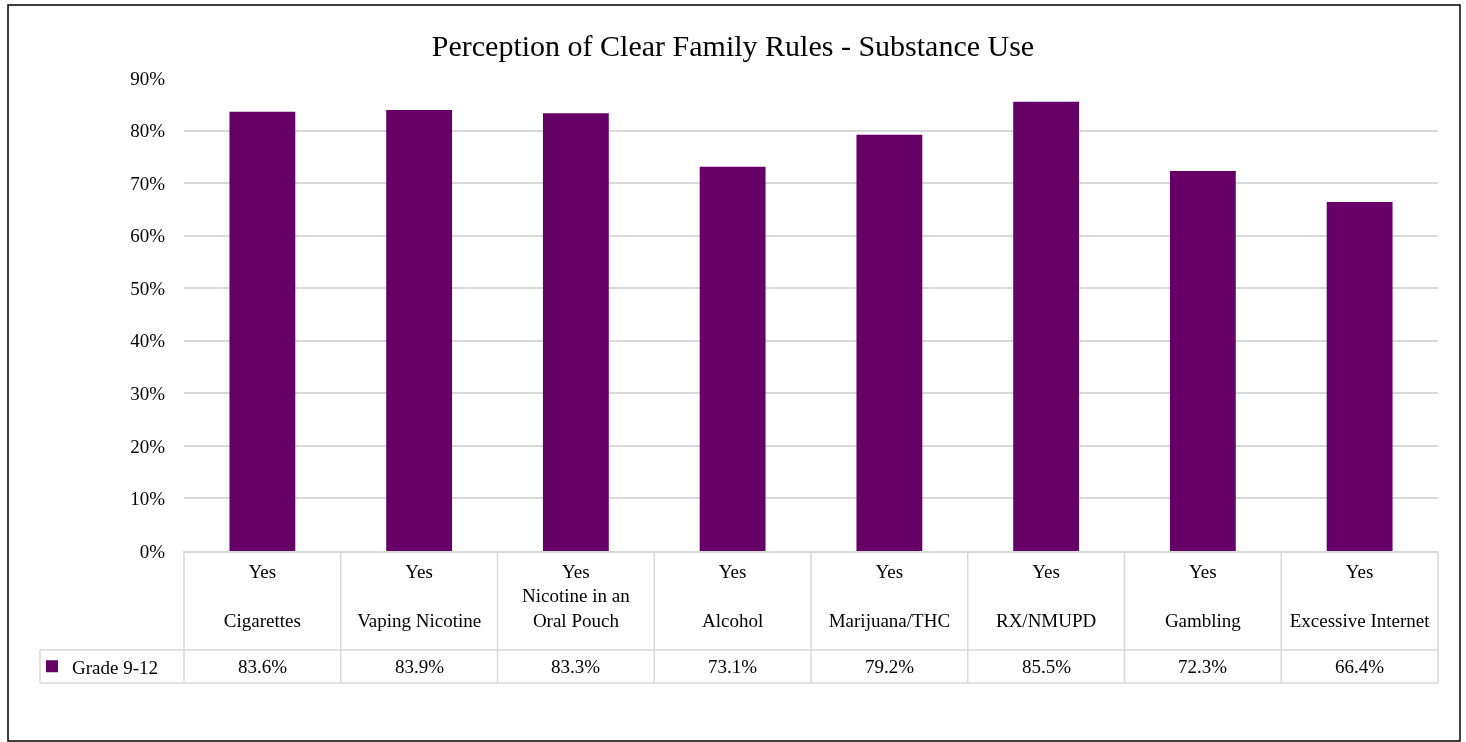  Describe the element at coordinates (263, 666) in the screenshot. I see `data-label: 83.6%` at that location.